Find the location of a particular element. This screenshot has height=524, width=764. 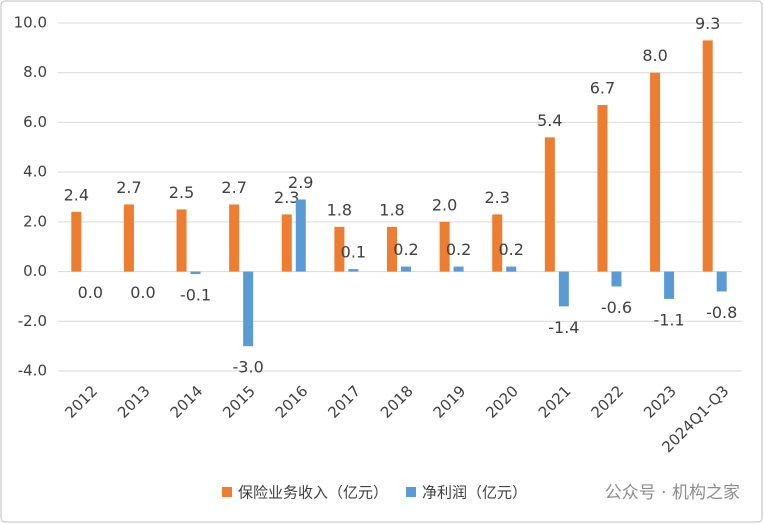

value-label: -1.1 is located at coordinates (668, 319).